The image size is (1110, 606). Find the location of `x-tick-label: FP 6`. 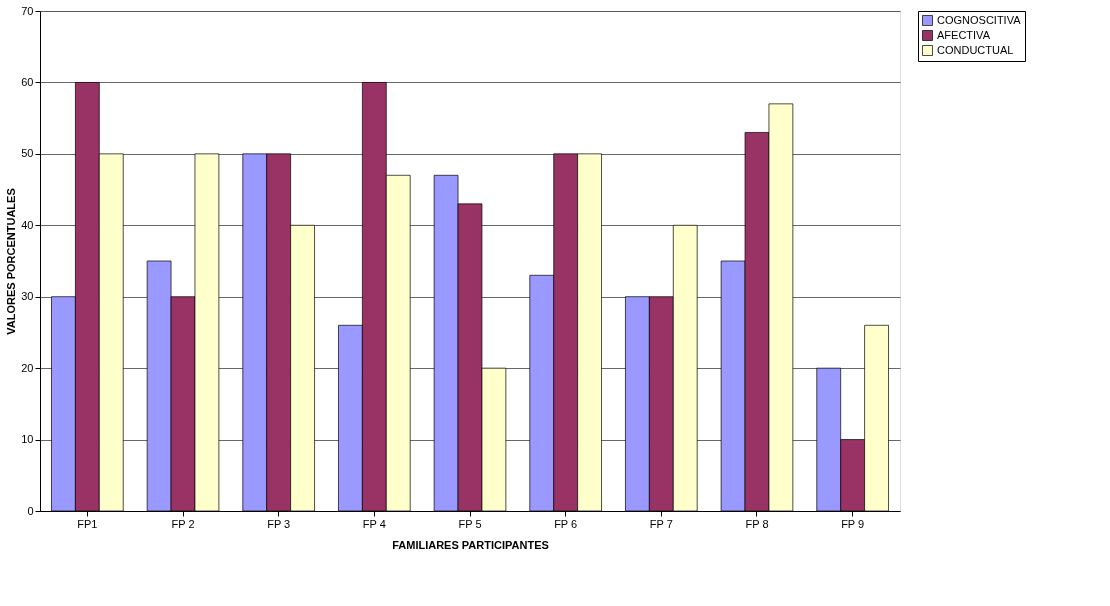

x-tick-label: FP 6 is located at coordinates (566, 523).